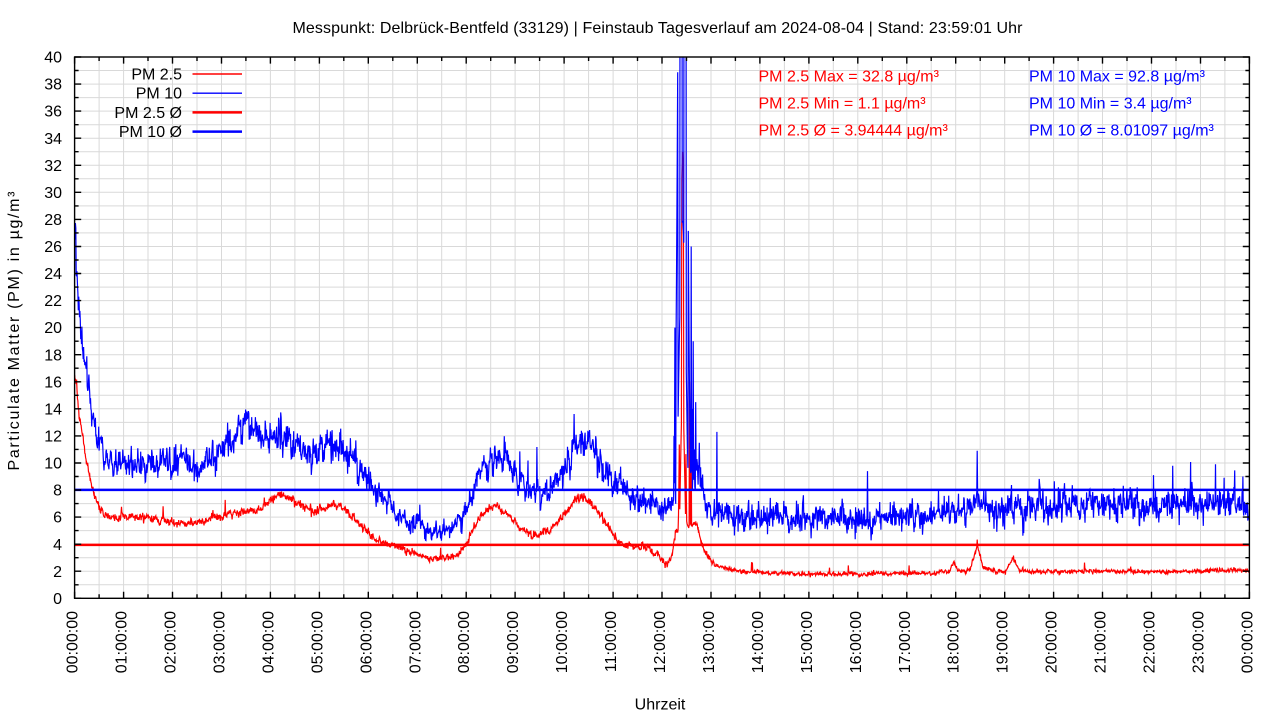 This screenshot has width=1280, height=720. I want to click on svg-text: 12, so click(53, 437).